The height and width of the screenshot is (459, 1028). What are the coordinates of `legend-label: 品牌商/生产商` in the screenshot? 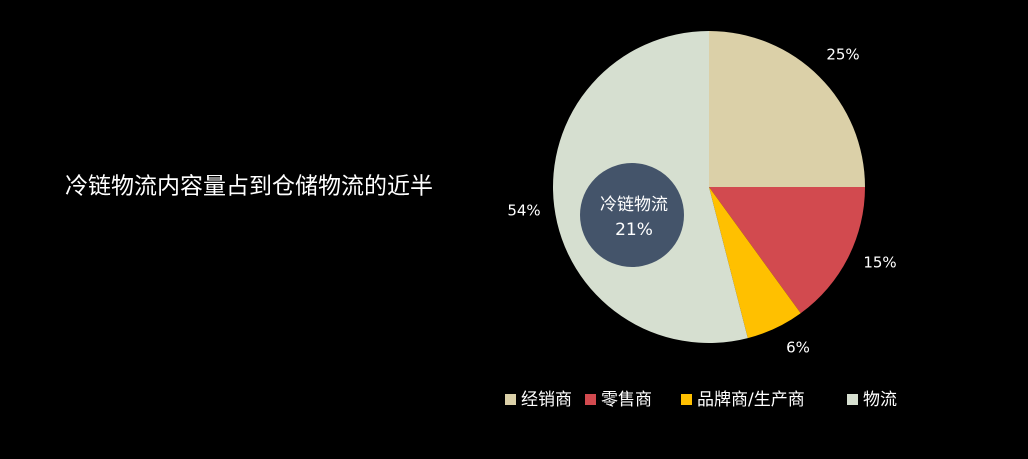 It's located at (751, 400).